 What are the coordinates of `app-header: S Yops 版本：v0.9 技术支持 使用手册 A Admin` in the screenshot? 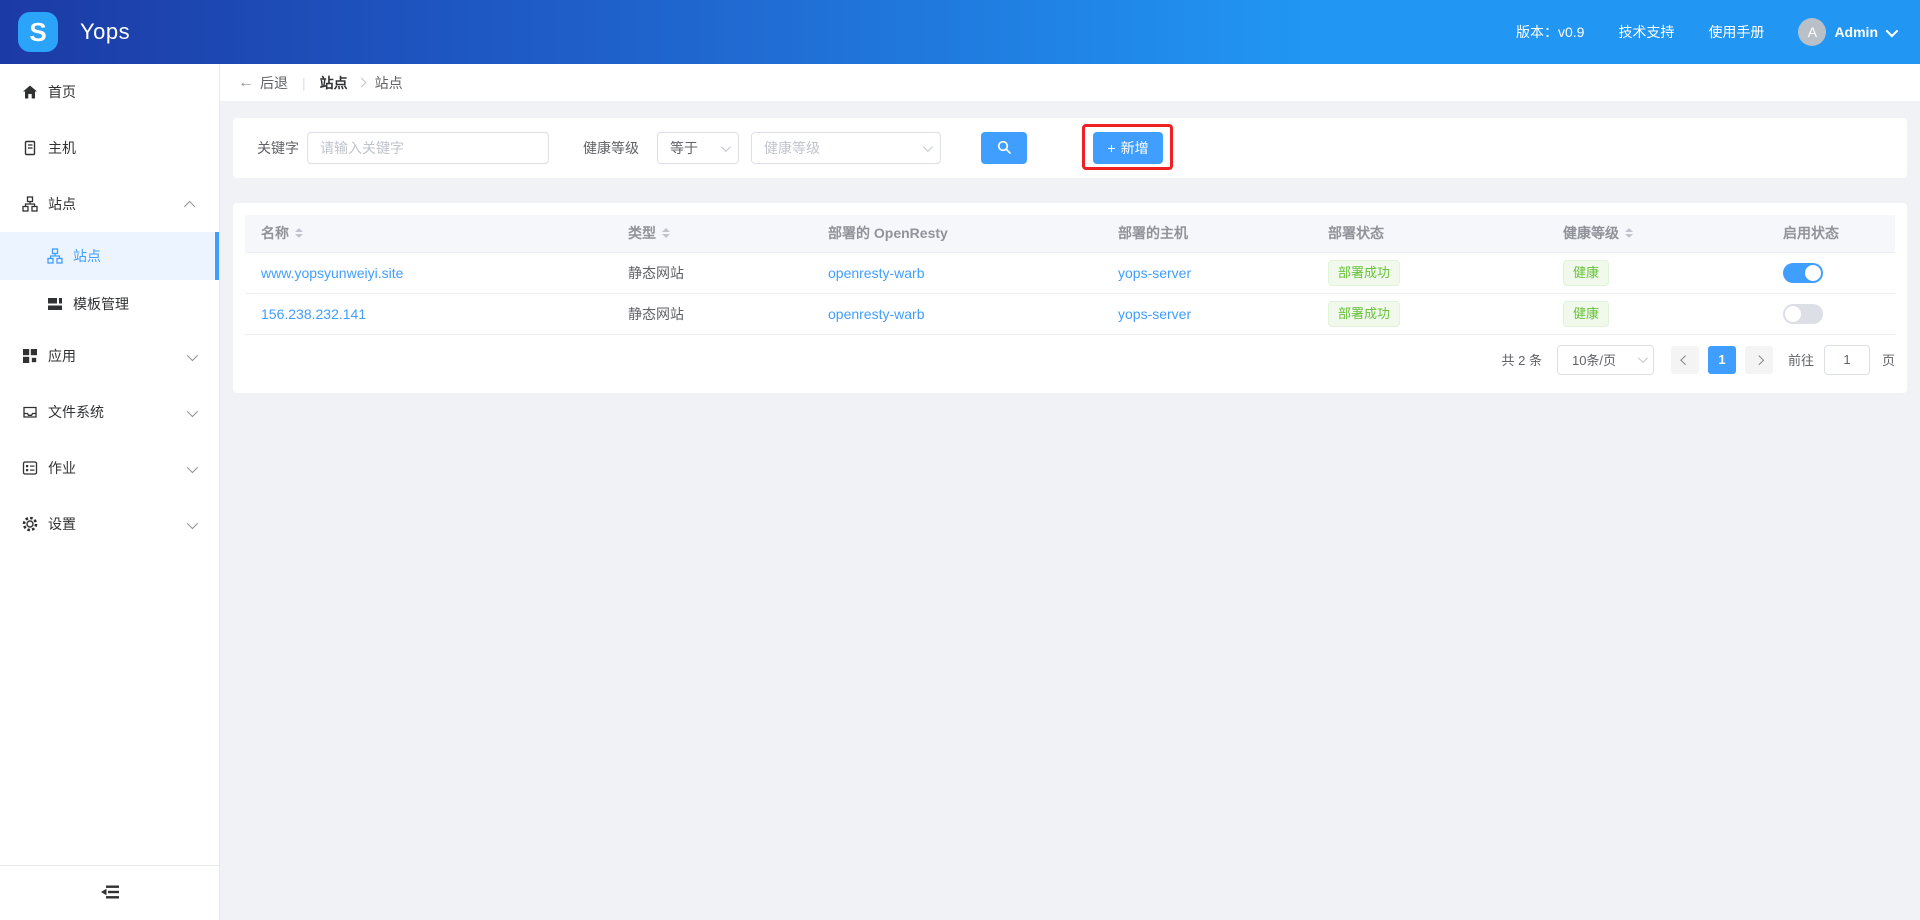 It's located at (960, 32).